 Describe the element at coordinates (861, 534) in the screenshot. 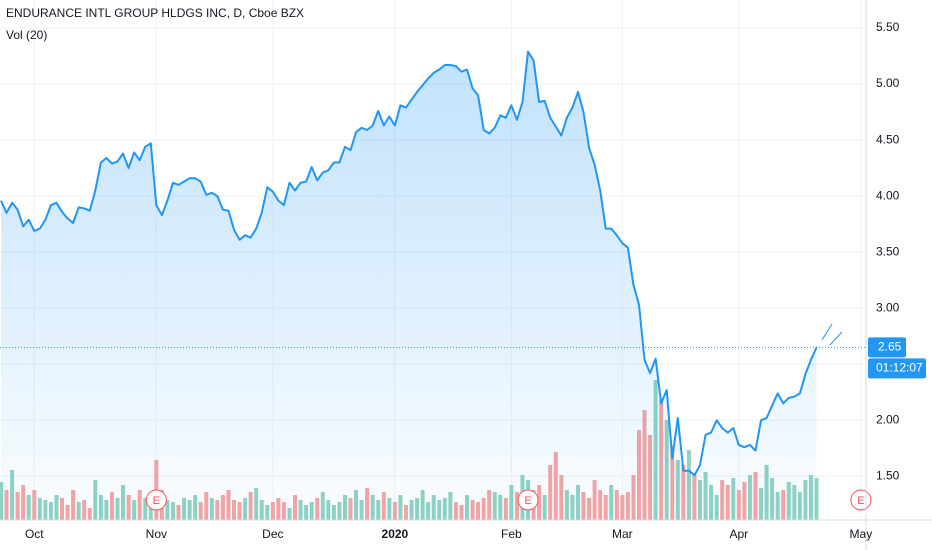

I see `x-tick-label: May` at that location.